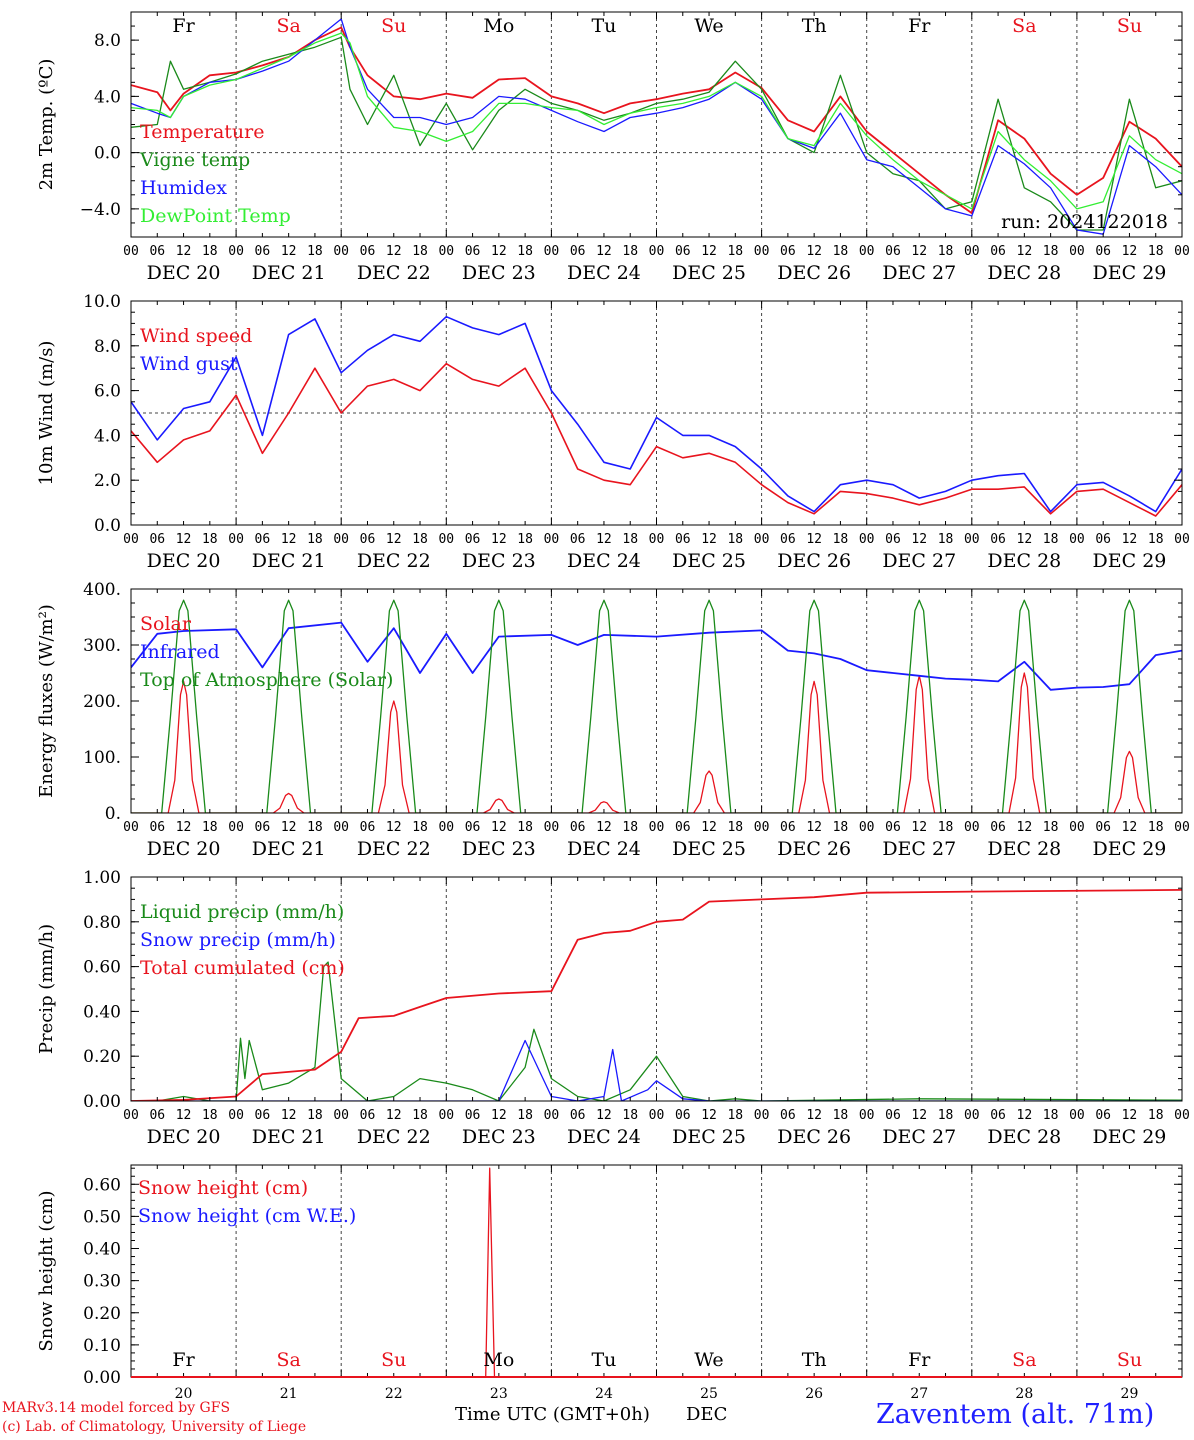 The image size is (1194, 1440). What do you see at coordinates (552, 1414) in the screenshot?
I see `x-axis-label: Time UTC (GMT+0h)` at bounding box center [552, 1414].